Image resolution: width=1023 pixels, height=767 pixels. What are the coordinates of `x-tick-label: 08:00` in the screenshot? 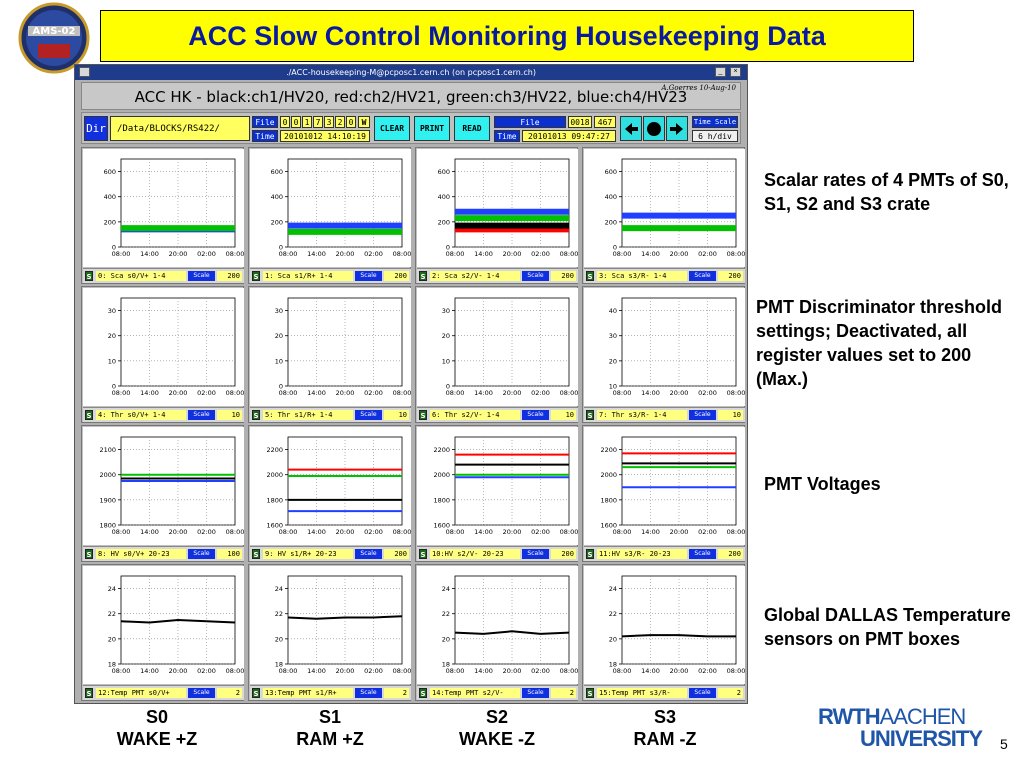 It's located at (121, 671).